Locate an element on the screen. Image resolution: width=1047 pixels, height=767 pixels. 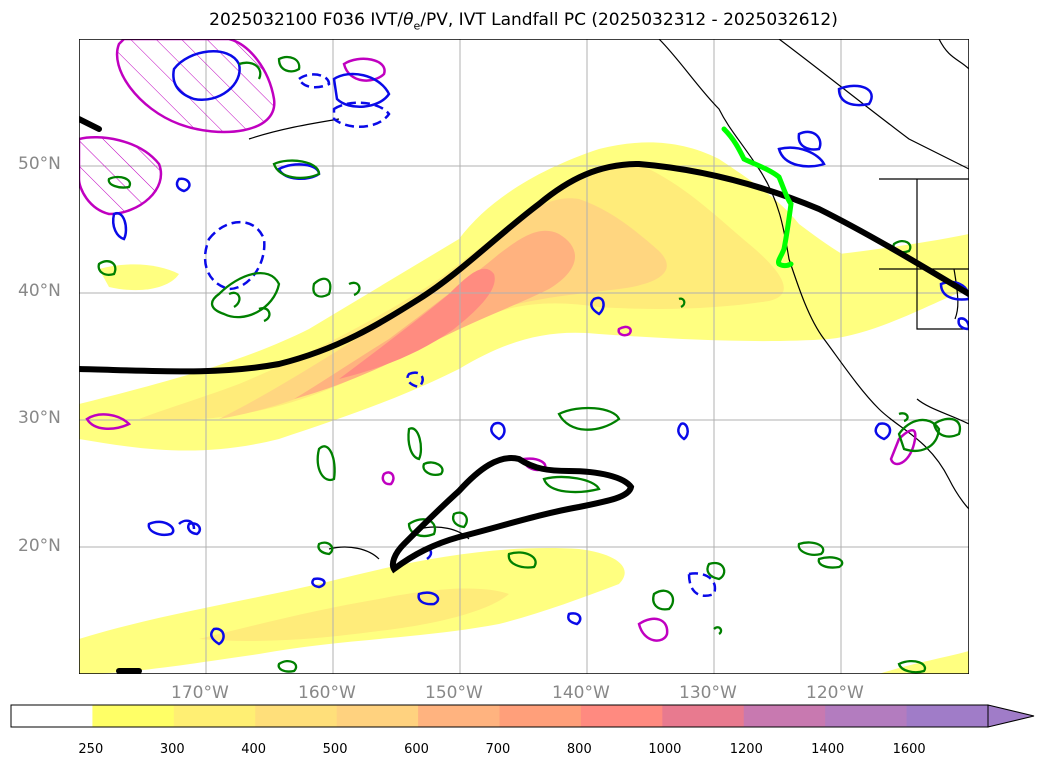
colorbar-tick-label: 1000 is located at coordinates (665, 749).